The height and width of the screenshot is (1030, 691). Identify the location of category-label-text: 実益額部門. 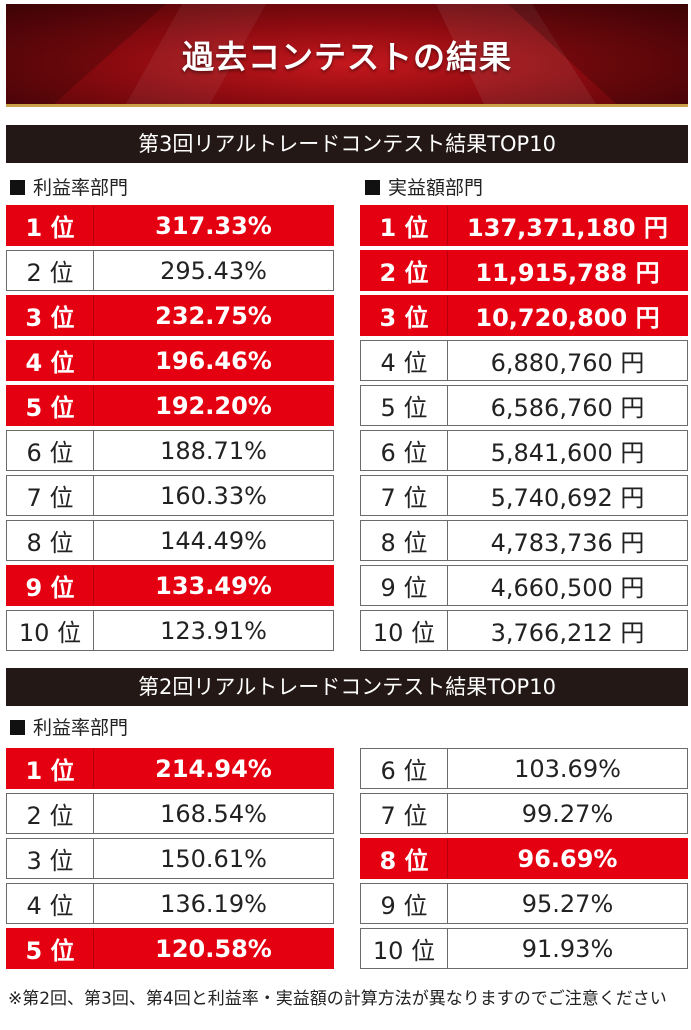
(436, 188).